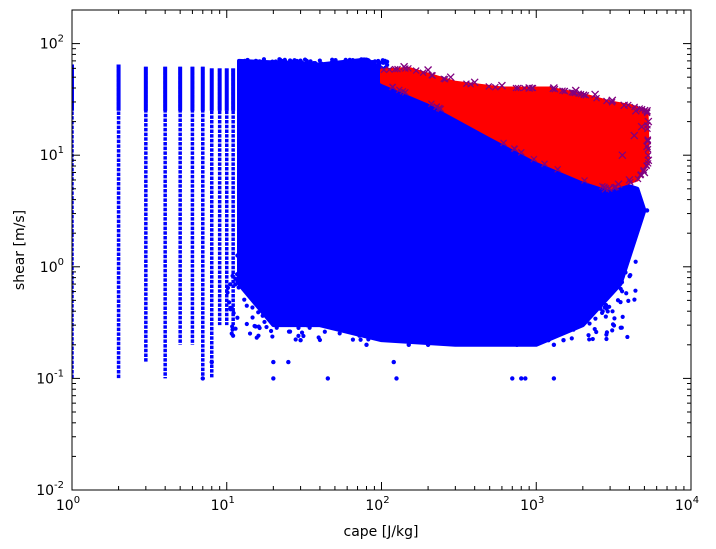  I want to click on x-tick-label: 10¹, so click(223, 504).